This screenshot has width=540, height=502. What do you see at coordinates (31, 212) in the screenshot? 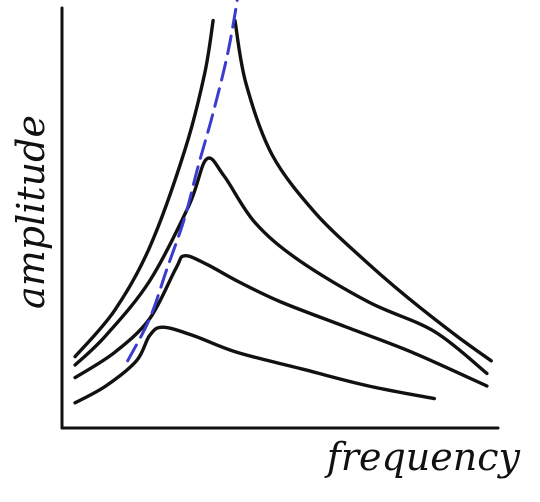
I see `y-axis-label: amplitude` at bounding box center [31, 212].